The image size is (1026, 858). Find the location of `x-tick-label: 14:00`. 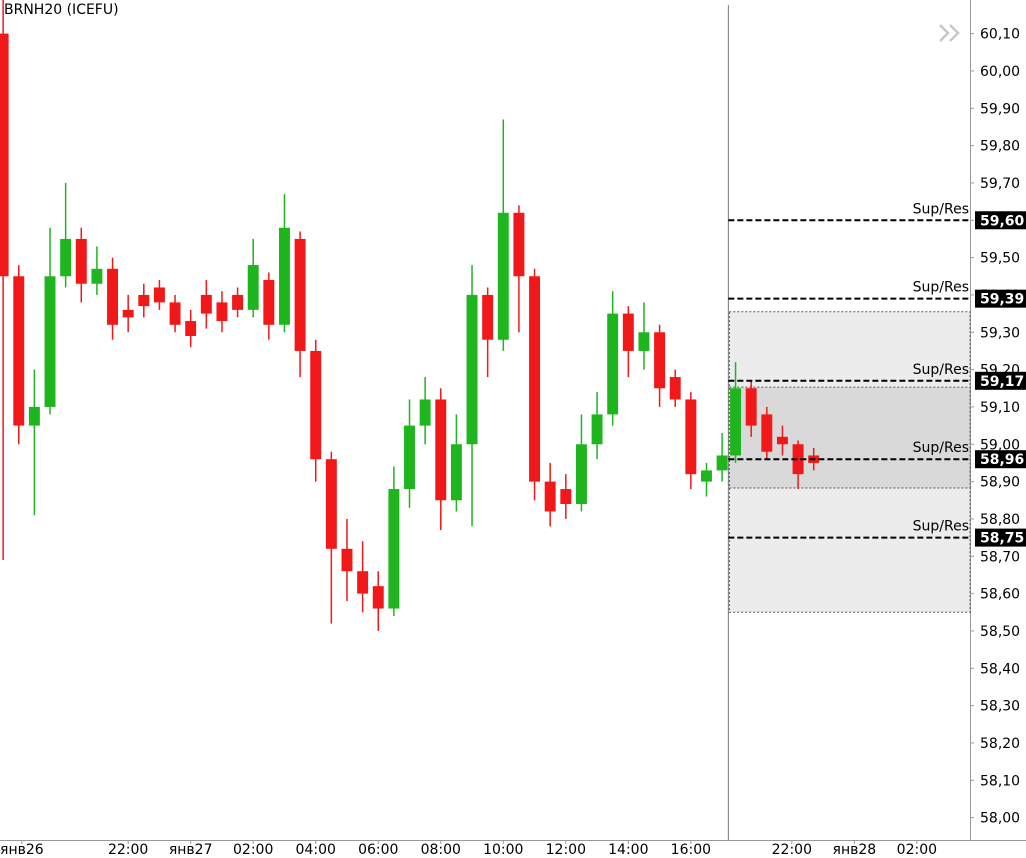

x-tick-label: 14:00 is located at coordinates (628, 850).